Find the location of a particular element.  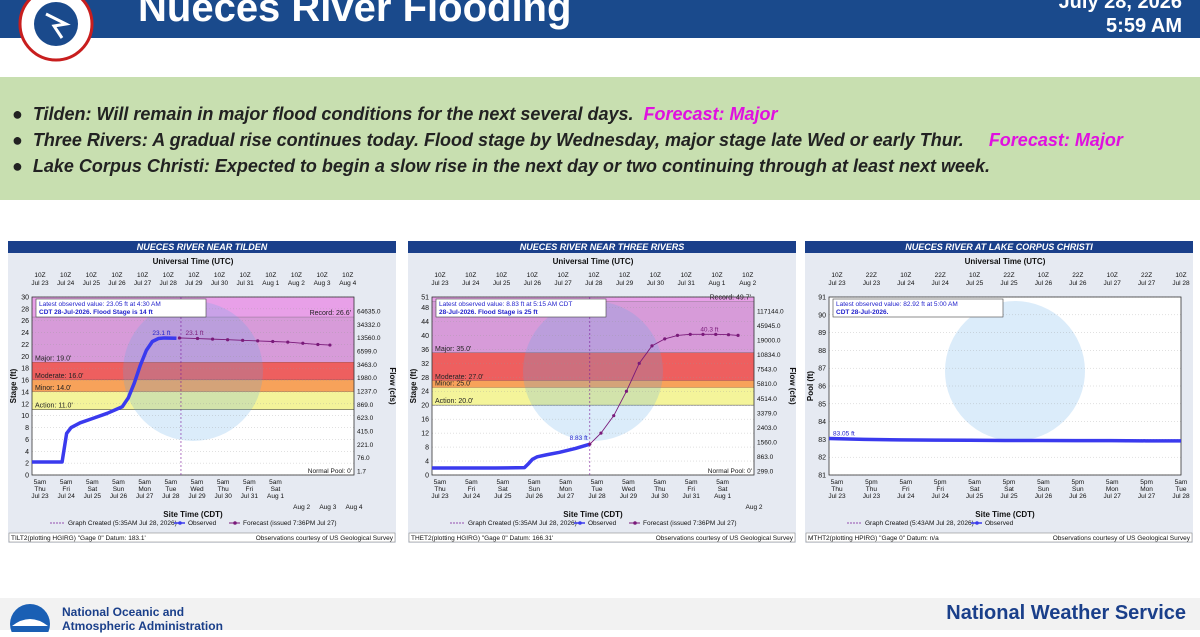

y-tick-label: 24 is located at coordinates (425, 392).